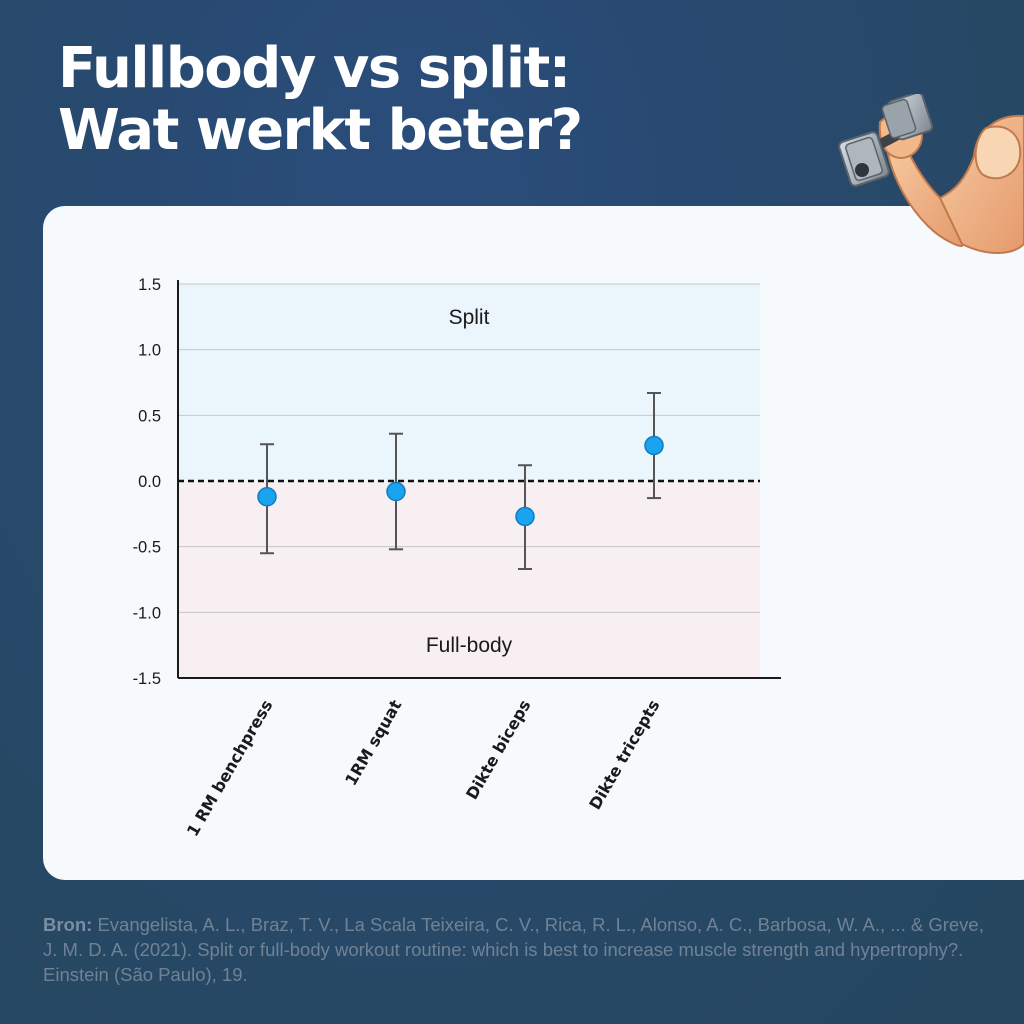  I want to click on region-label-1: Full-body, so click(469, 645).